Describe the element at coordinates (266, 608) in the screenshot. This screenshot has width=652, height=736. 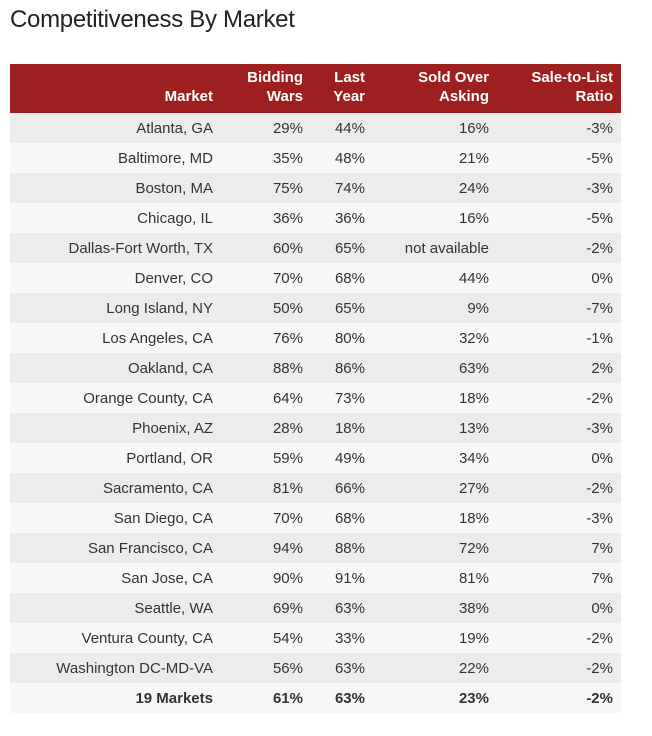
I see `cell-bidding-wars: 69%` at that location.